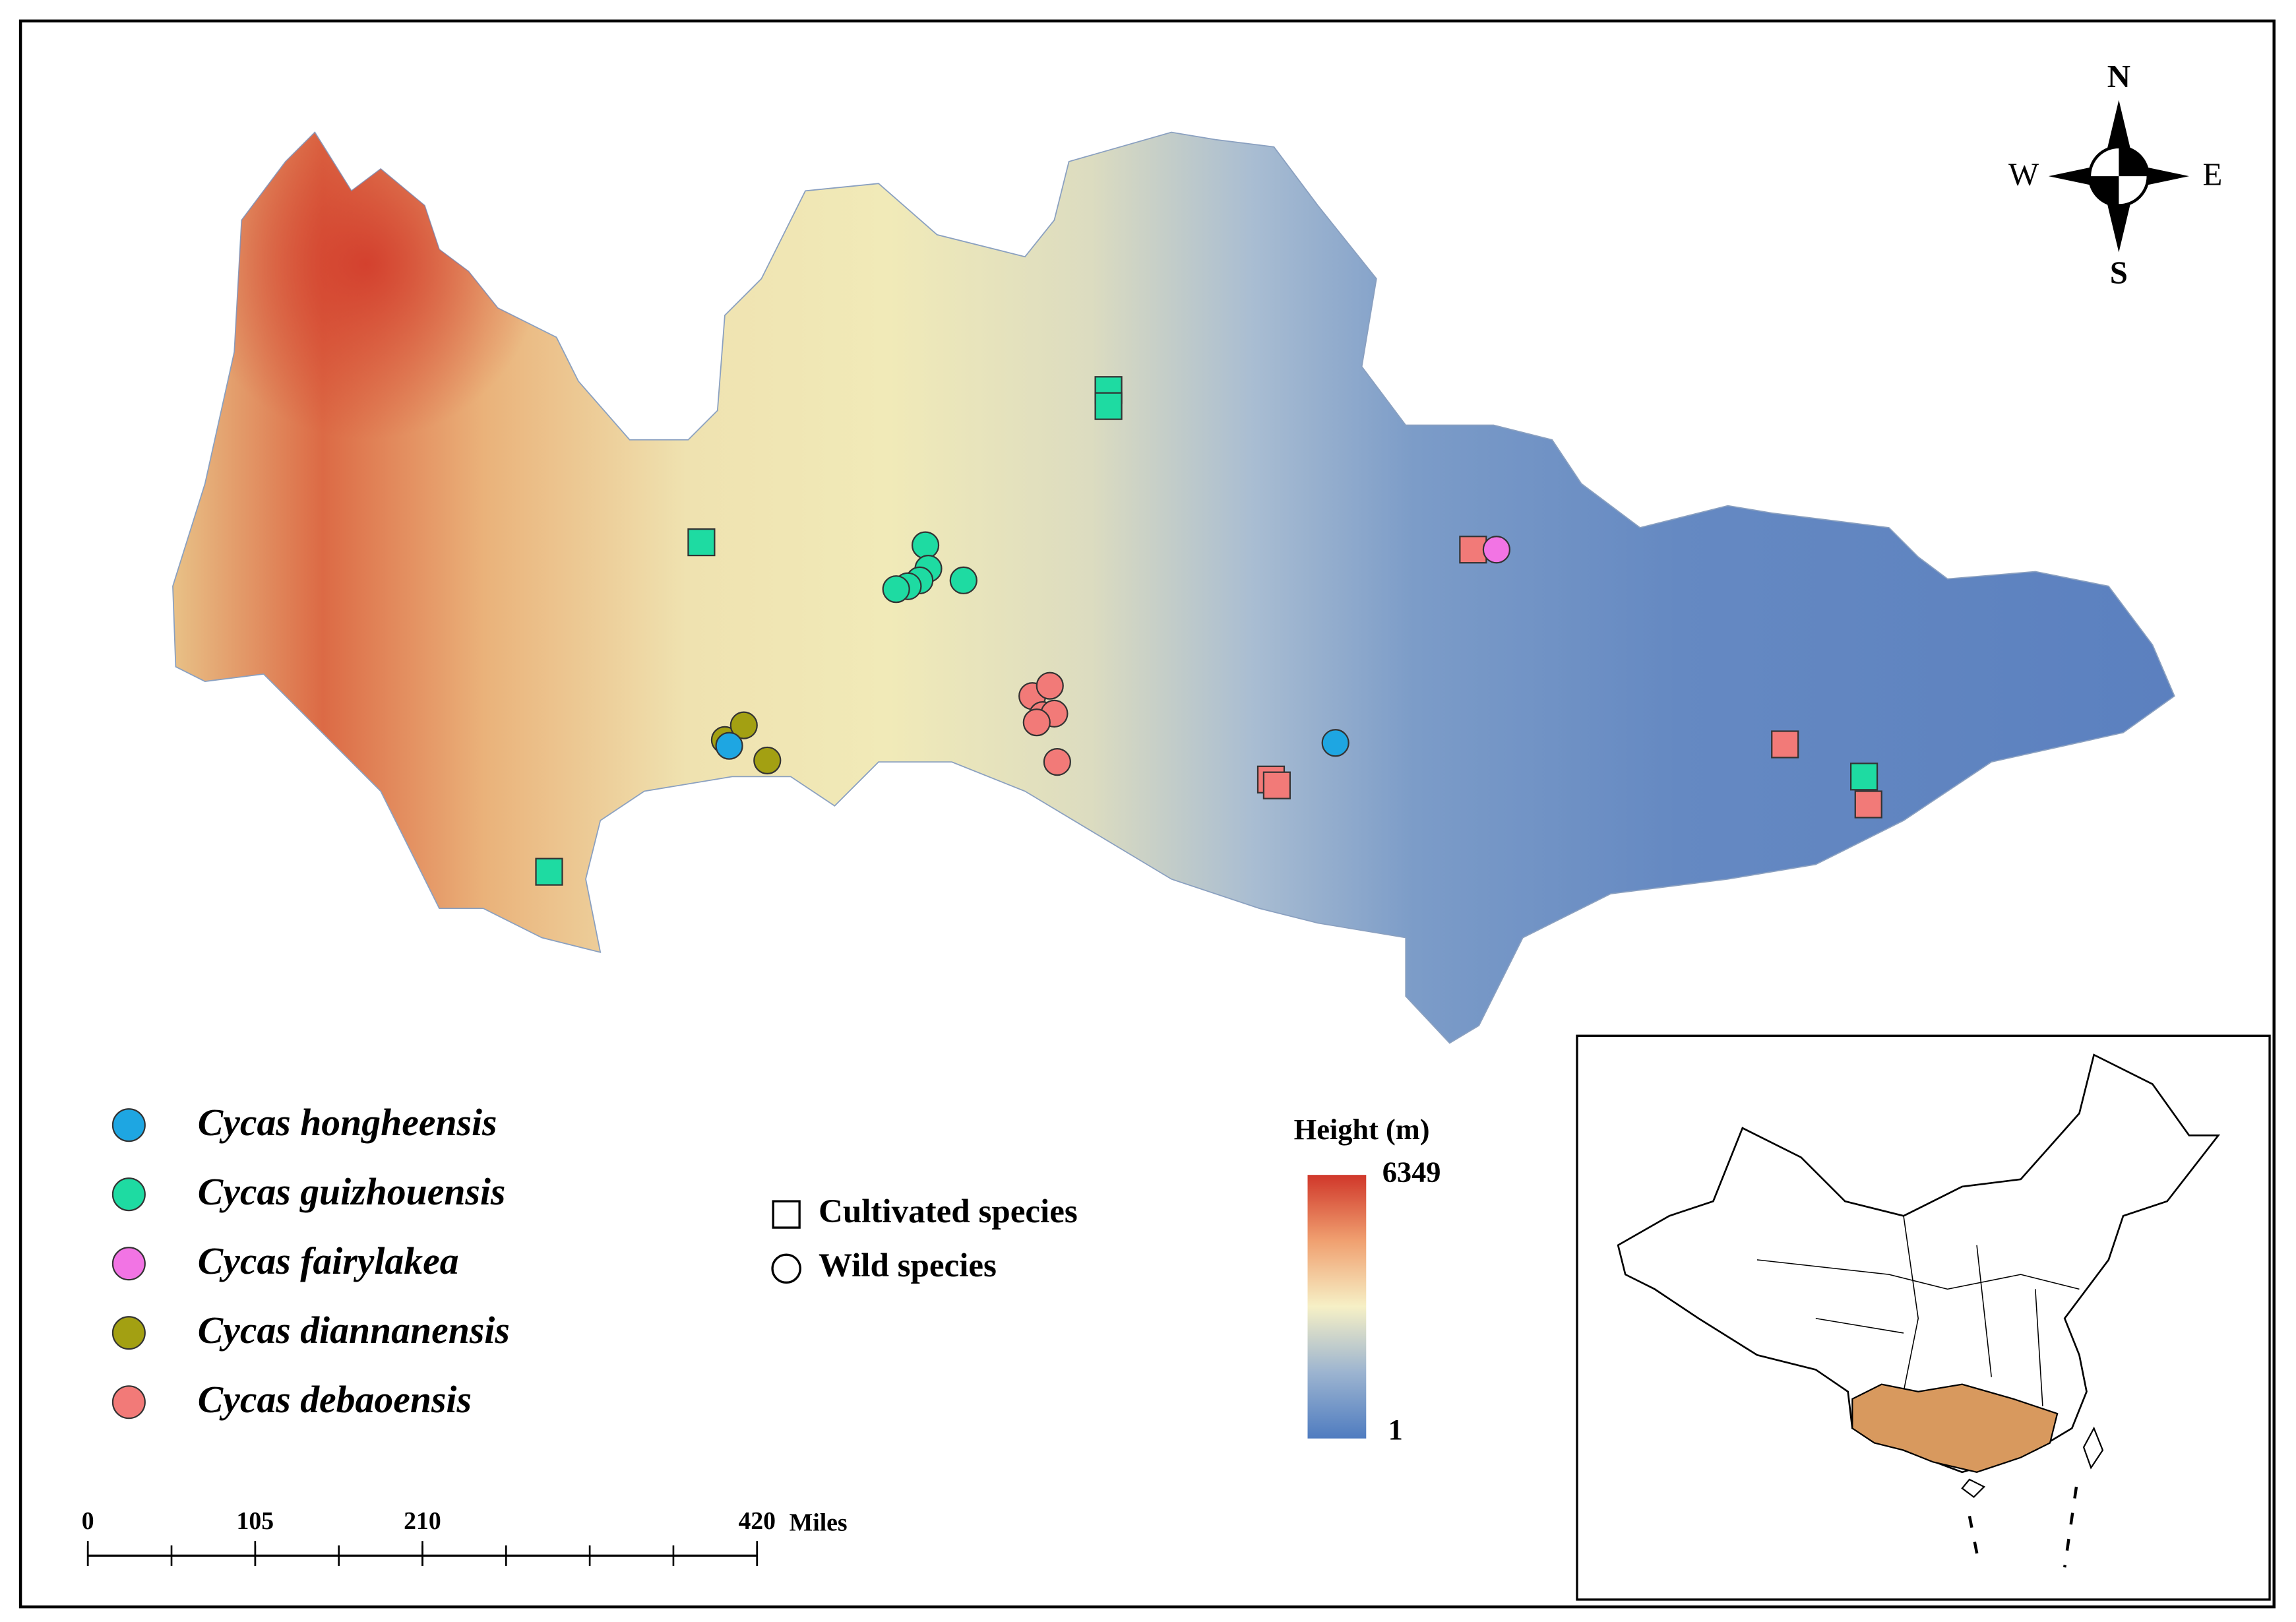  What do you see at coordinates (908, 1265) in the screenshot?
I see `wild-label: Wild species` at bounding box center [908, 1265].